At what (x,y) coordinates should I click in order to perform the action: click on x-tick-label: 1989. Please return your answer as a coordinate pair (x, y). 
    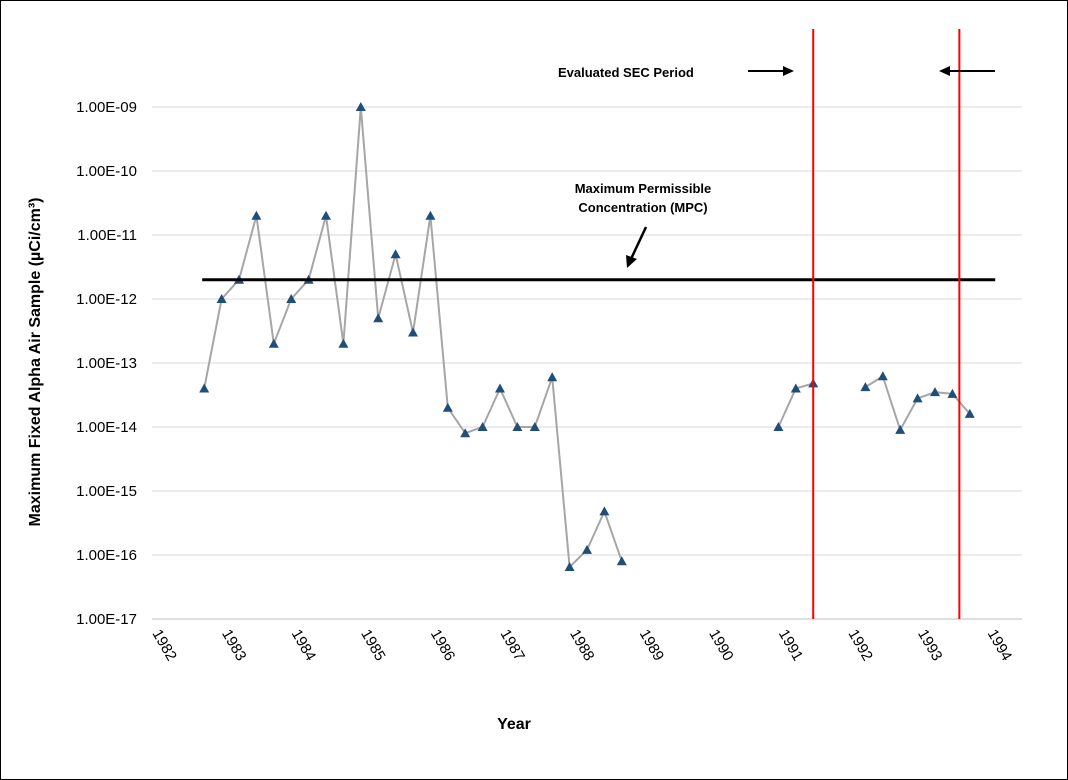
    Looking at the image, I should click on (651, 645).